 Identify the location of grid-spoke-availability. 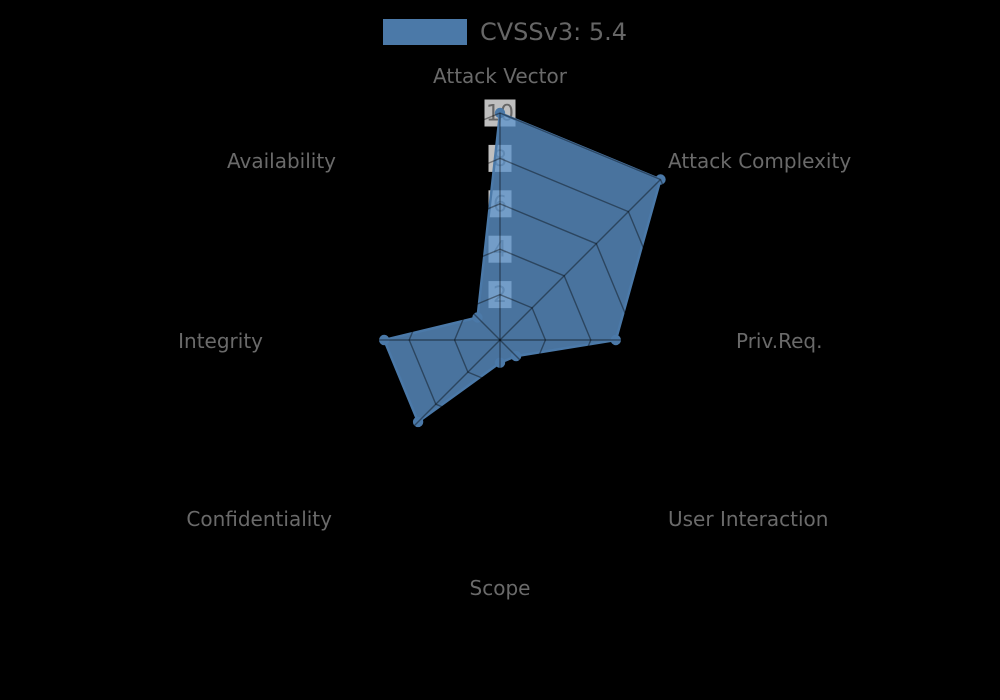
(420, 260).